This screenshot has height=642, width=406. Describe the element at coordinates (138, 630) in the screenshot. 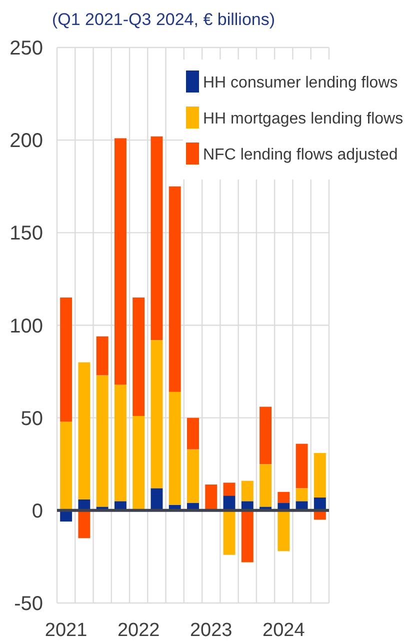

I see `x-tick-label: 2022` at that location.